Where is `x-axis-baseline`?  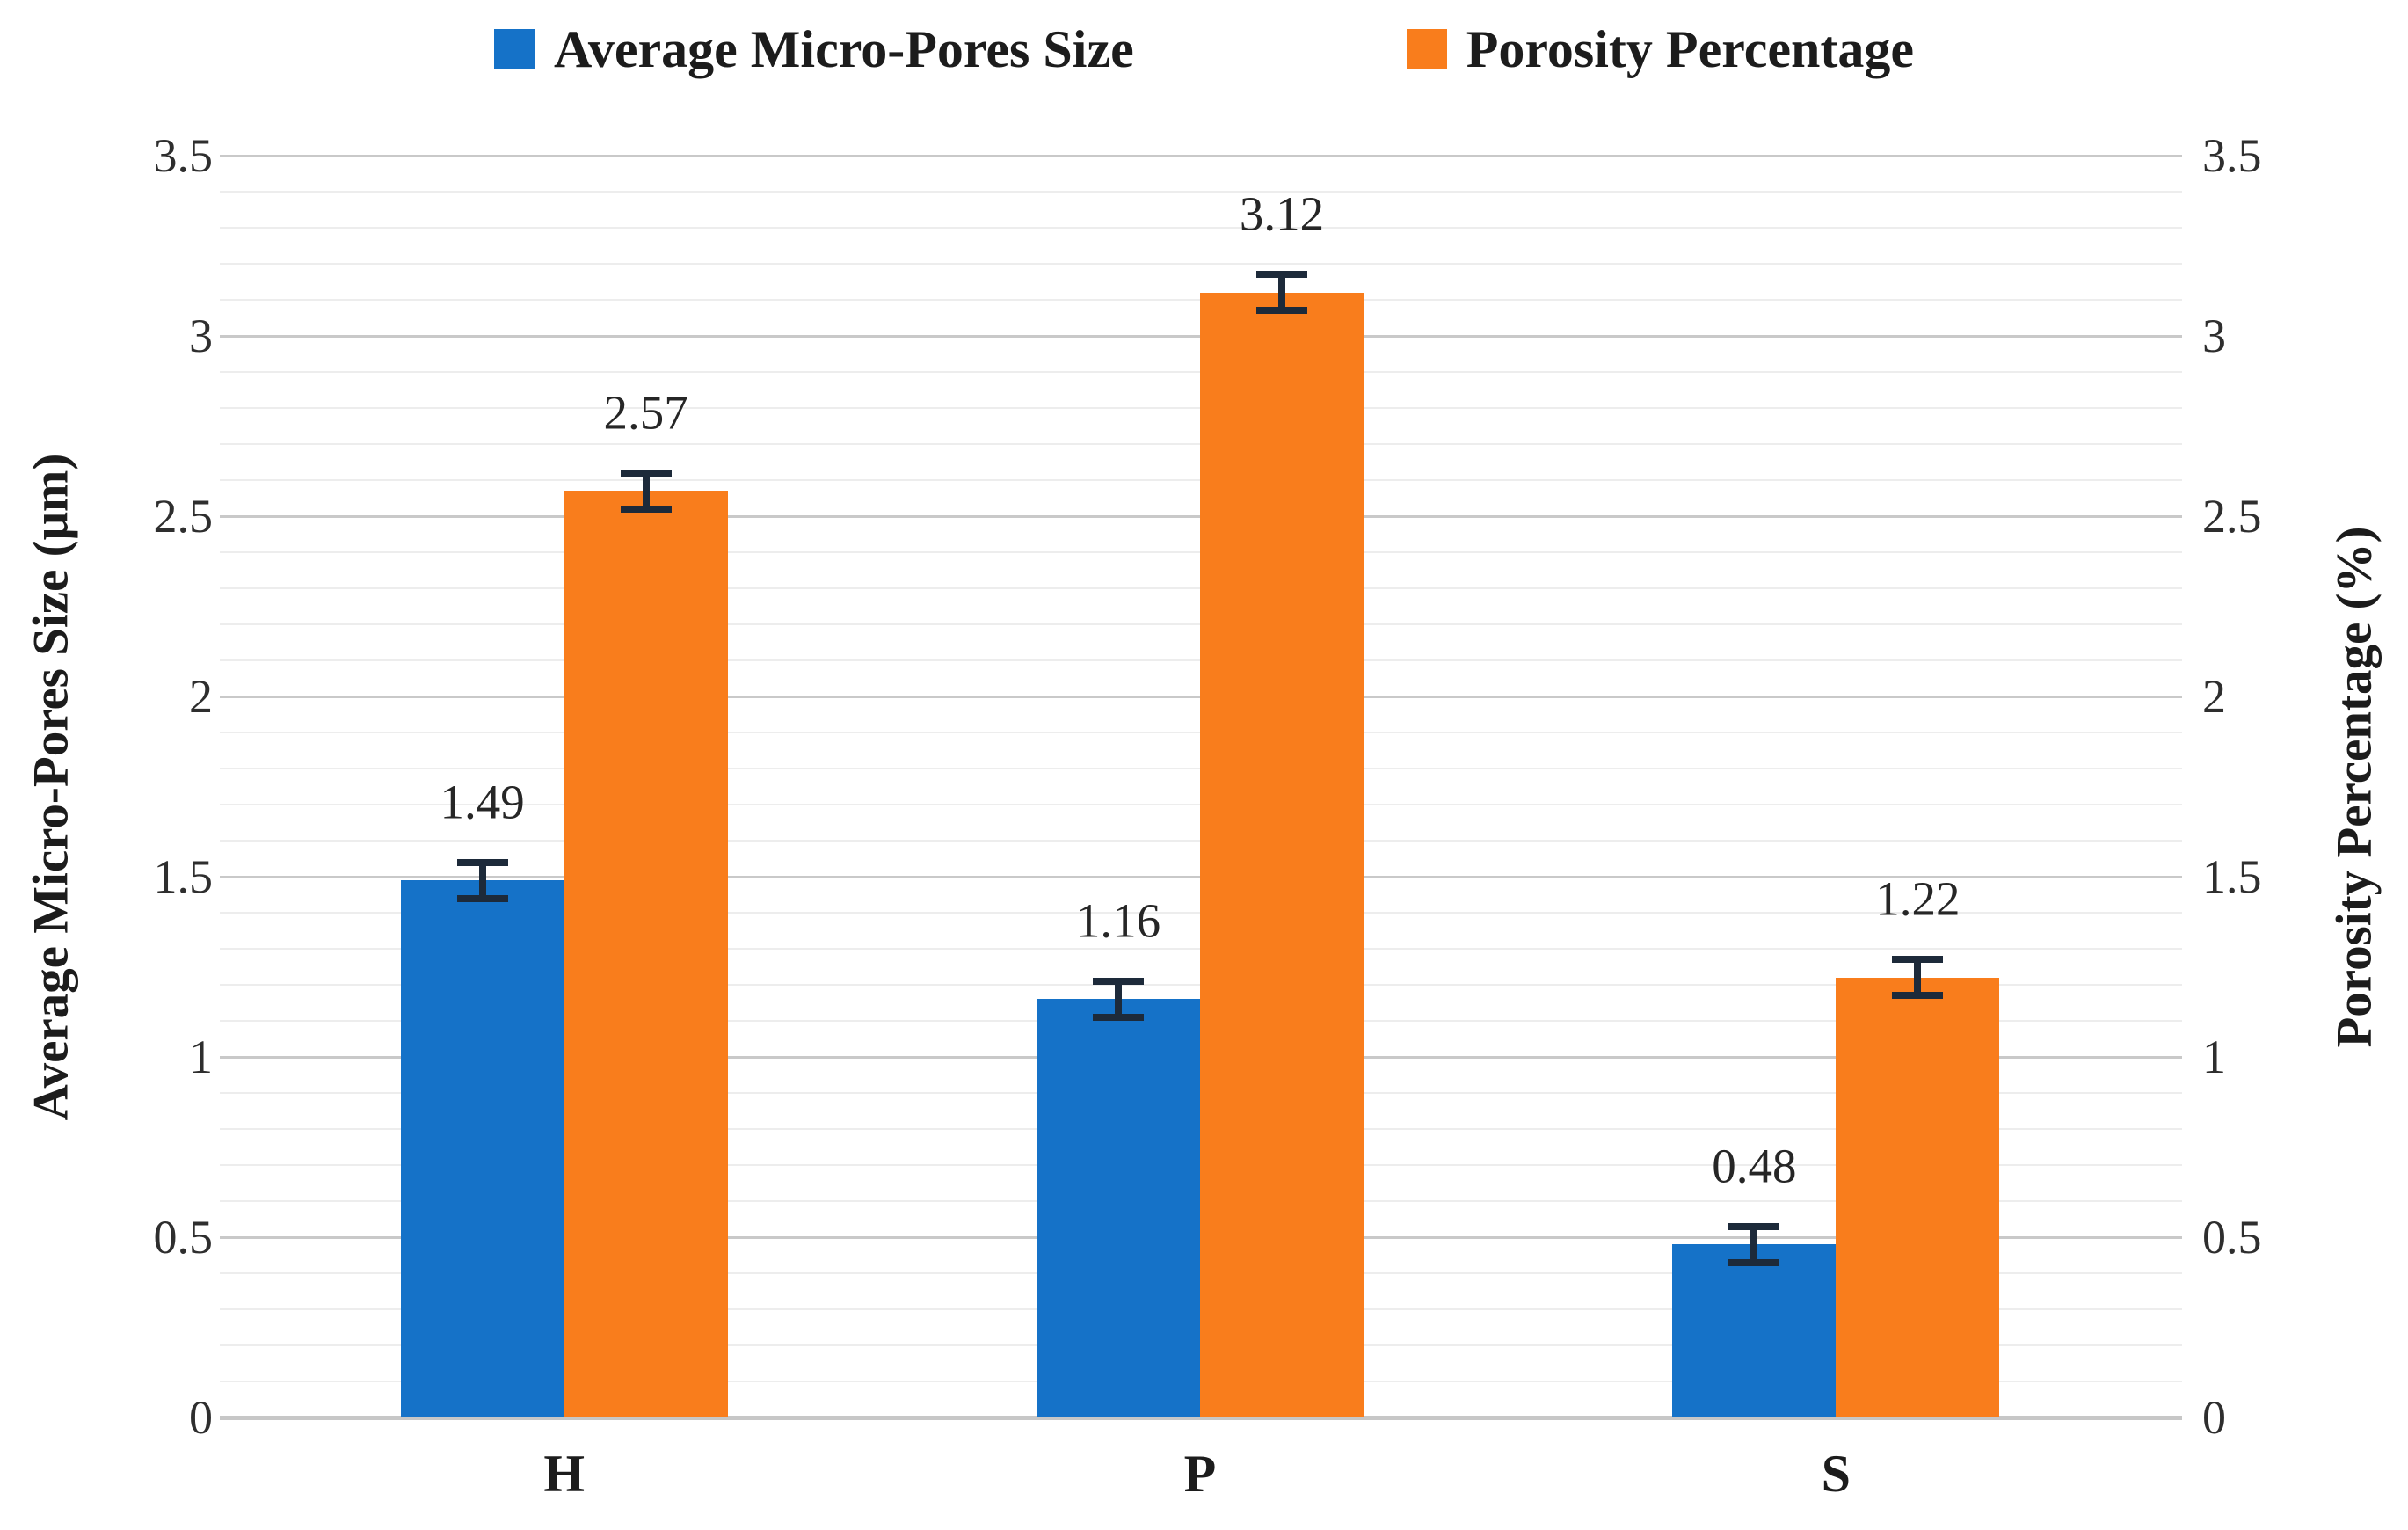 x-axis-baseline is located at coordinates (1201, 1417).